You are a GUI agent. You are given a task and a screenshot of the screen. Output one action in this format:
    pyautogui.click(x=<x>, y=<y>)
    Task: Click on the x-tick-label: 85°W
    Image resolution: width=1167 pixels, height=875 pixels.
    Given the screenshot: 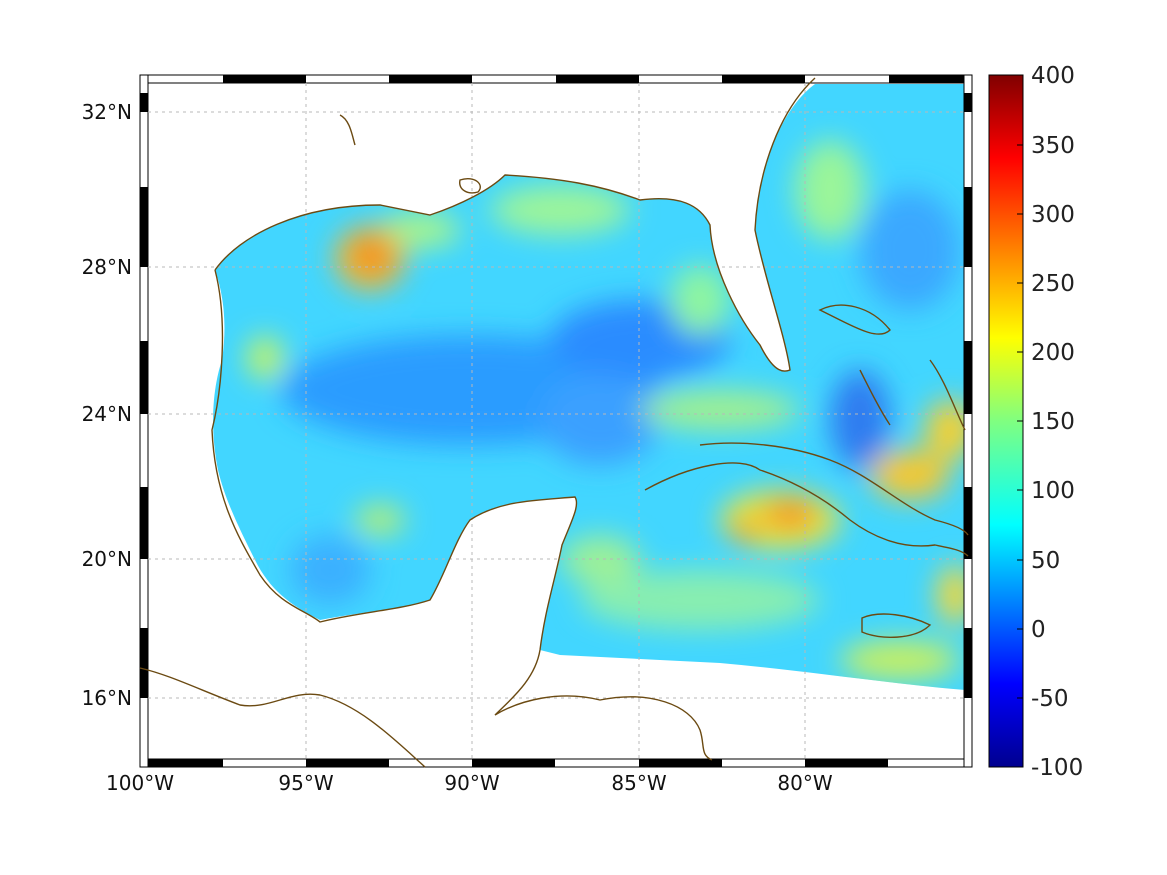 What is the action you would take?
    pyautogui.click(x=638, y=783)
    